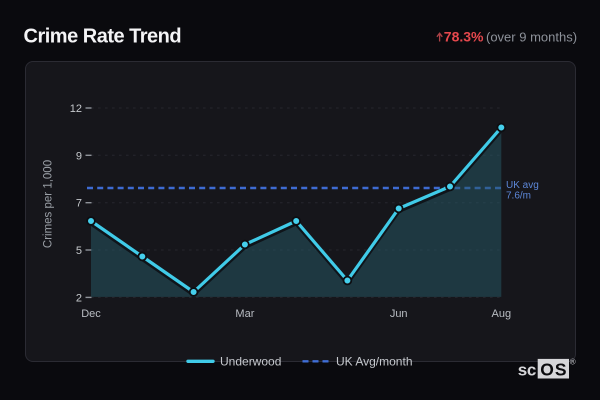 This screenshot has width=600, height=400. Describe the element at coordinates (79, 156) in the screenshot. I see `svg-text: 9` at that location.